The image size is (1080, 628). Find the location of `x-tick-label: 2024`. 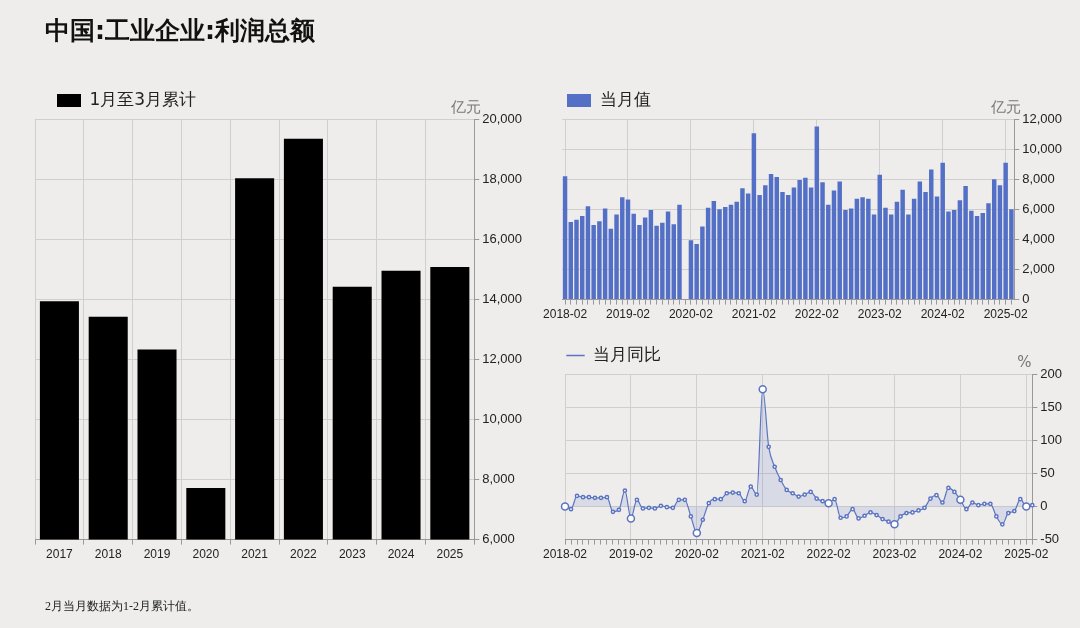

x-tick-label: 2024 is located at coordinates (401, 554).